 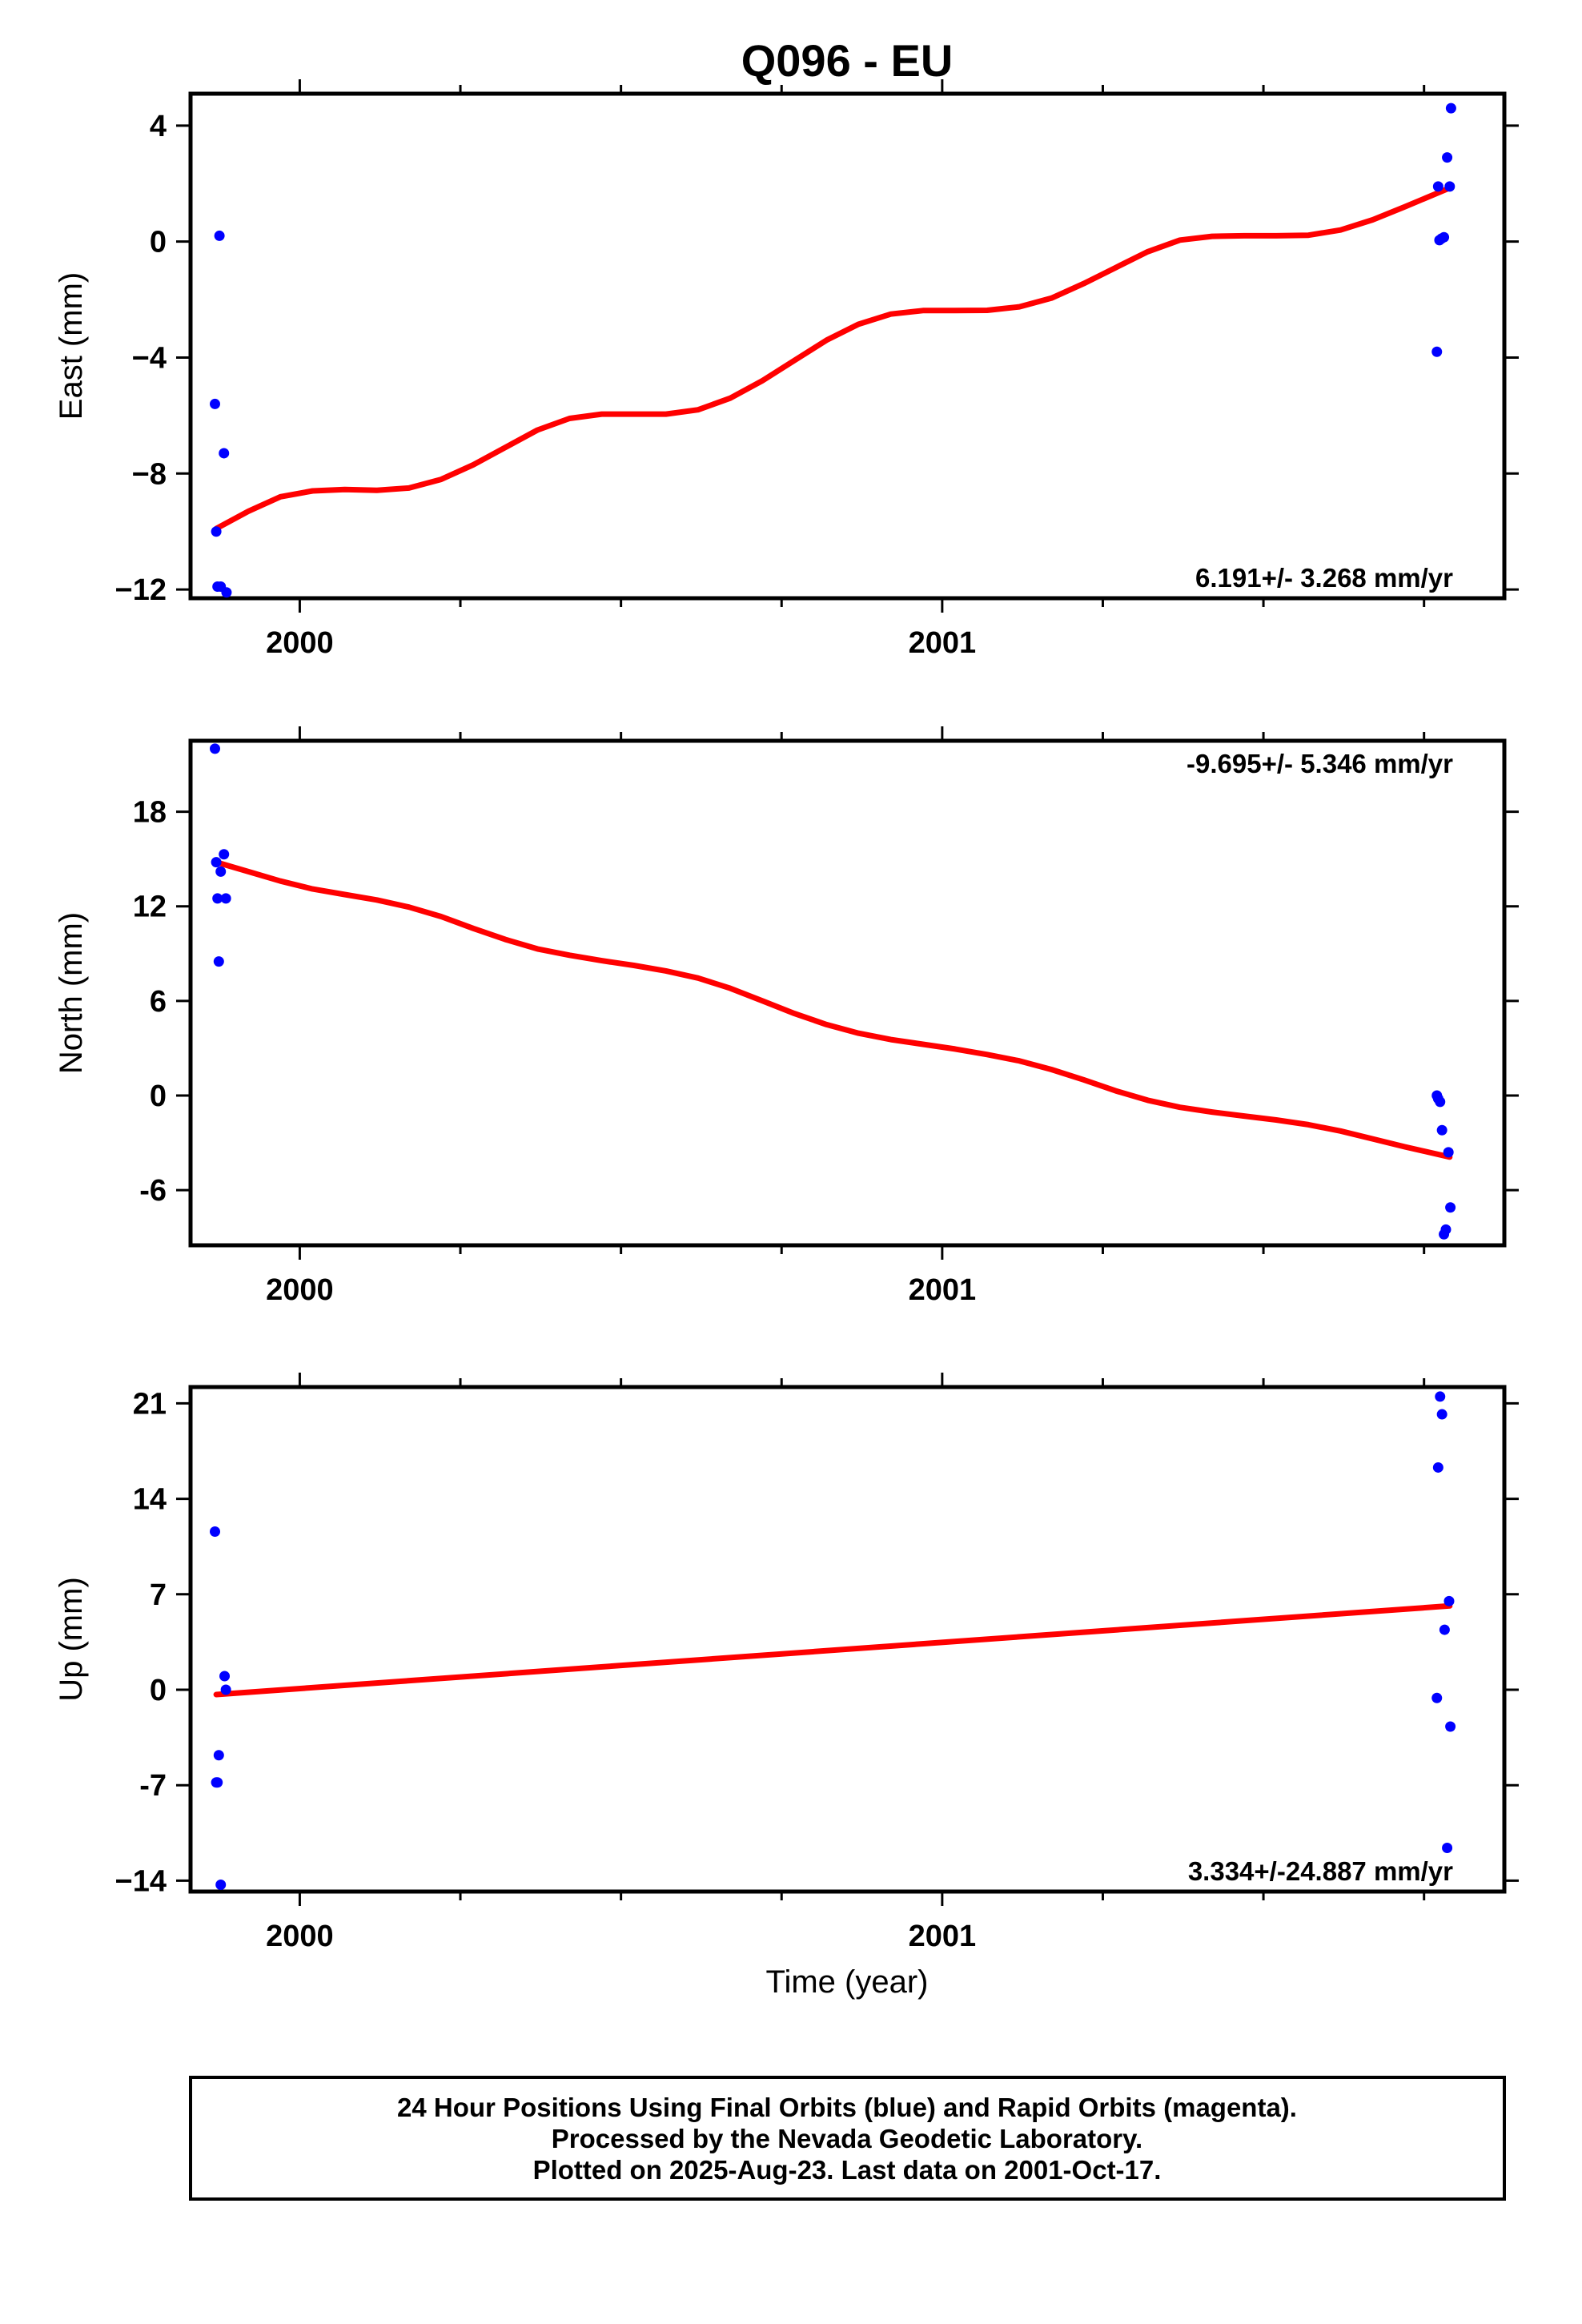 What do you see at coordinates (150, 907) in the screenshot?
I see `y-tick-label: 12` at bounding box center [150, 907].